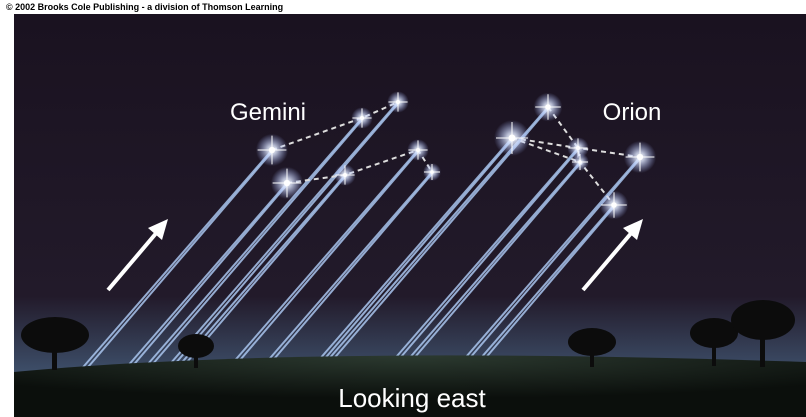 The image size is (806, 417). Describe the element at coordinates (632, 112) in the screenshot. I see `orion-label: Orion` at that location.